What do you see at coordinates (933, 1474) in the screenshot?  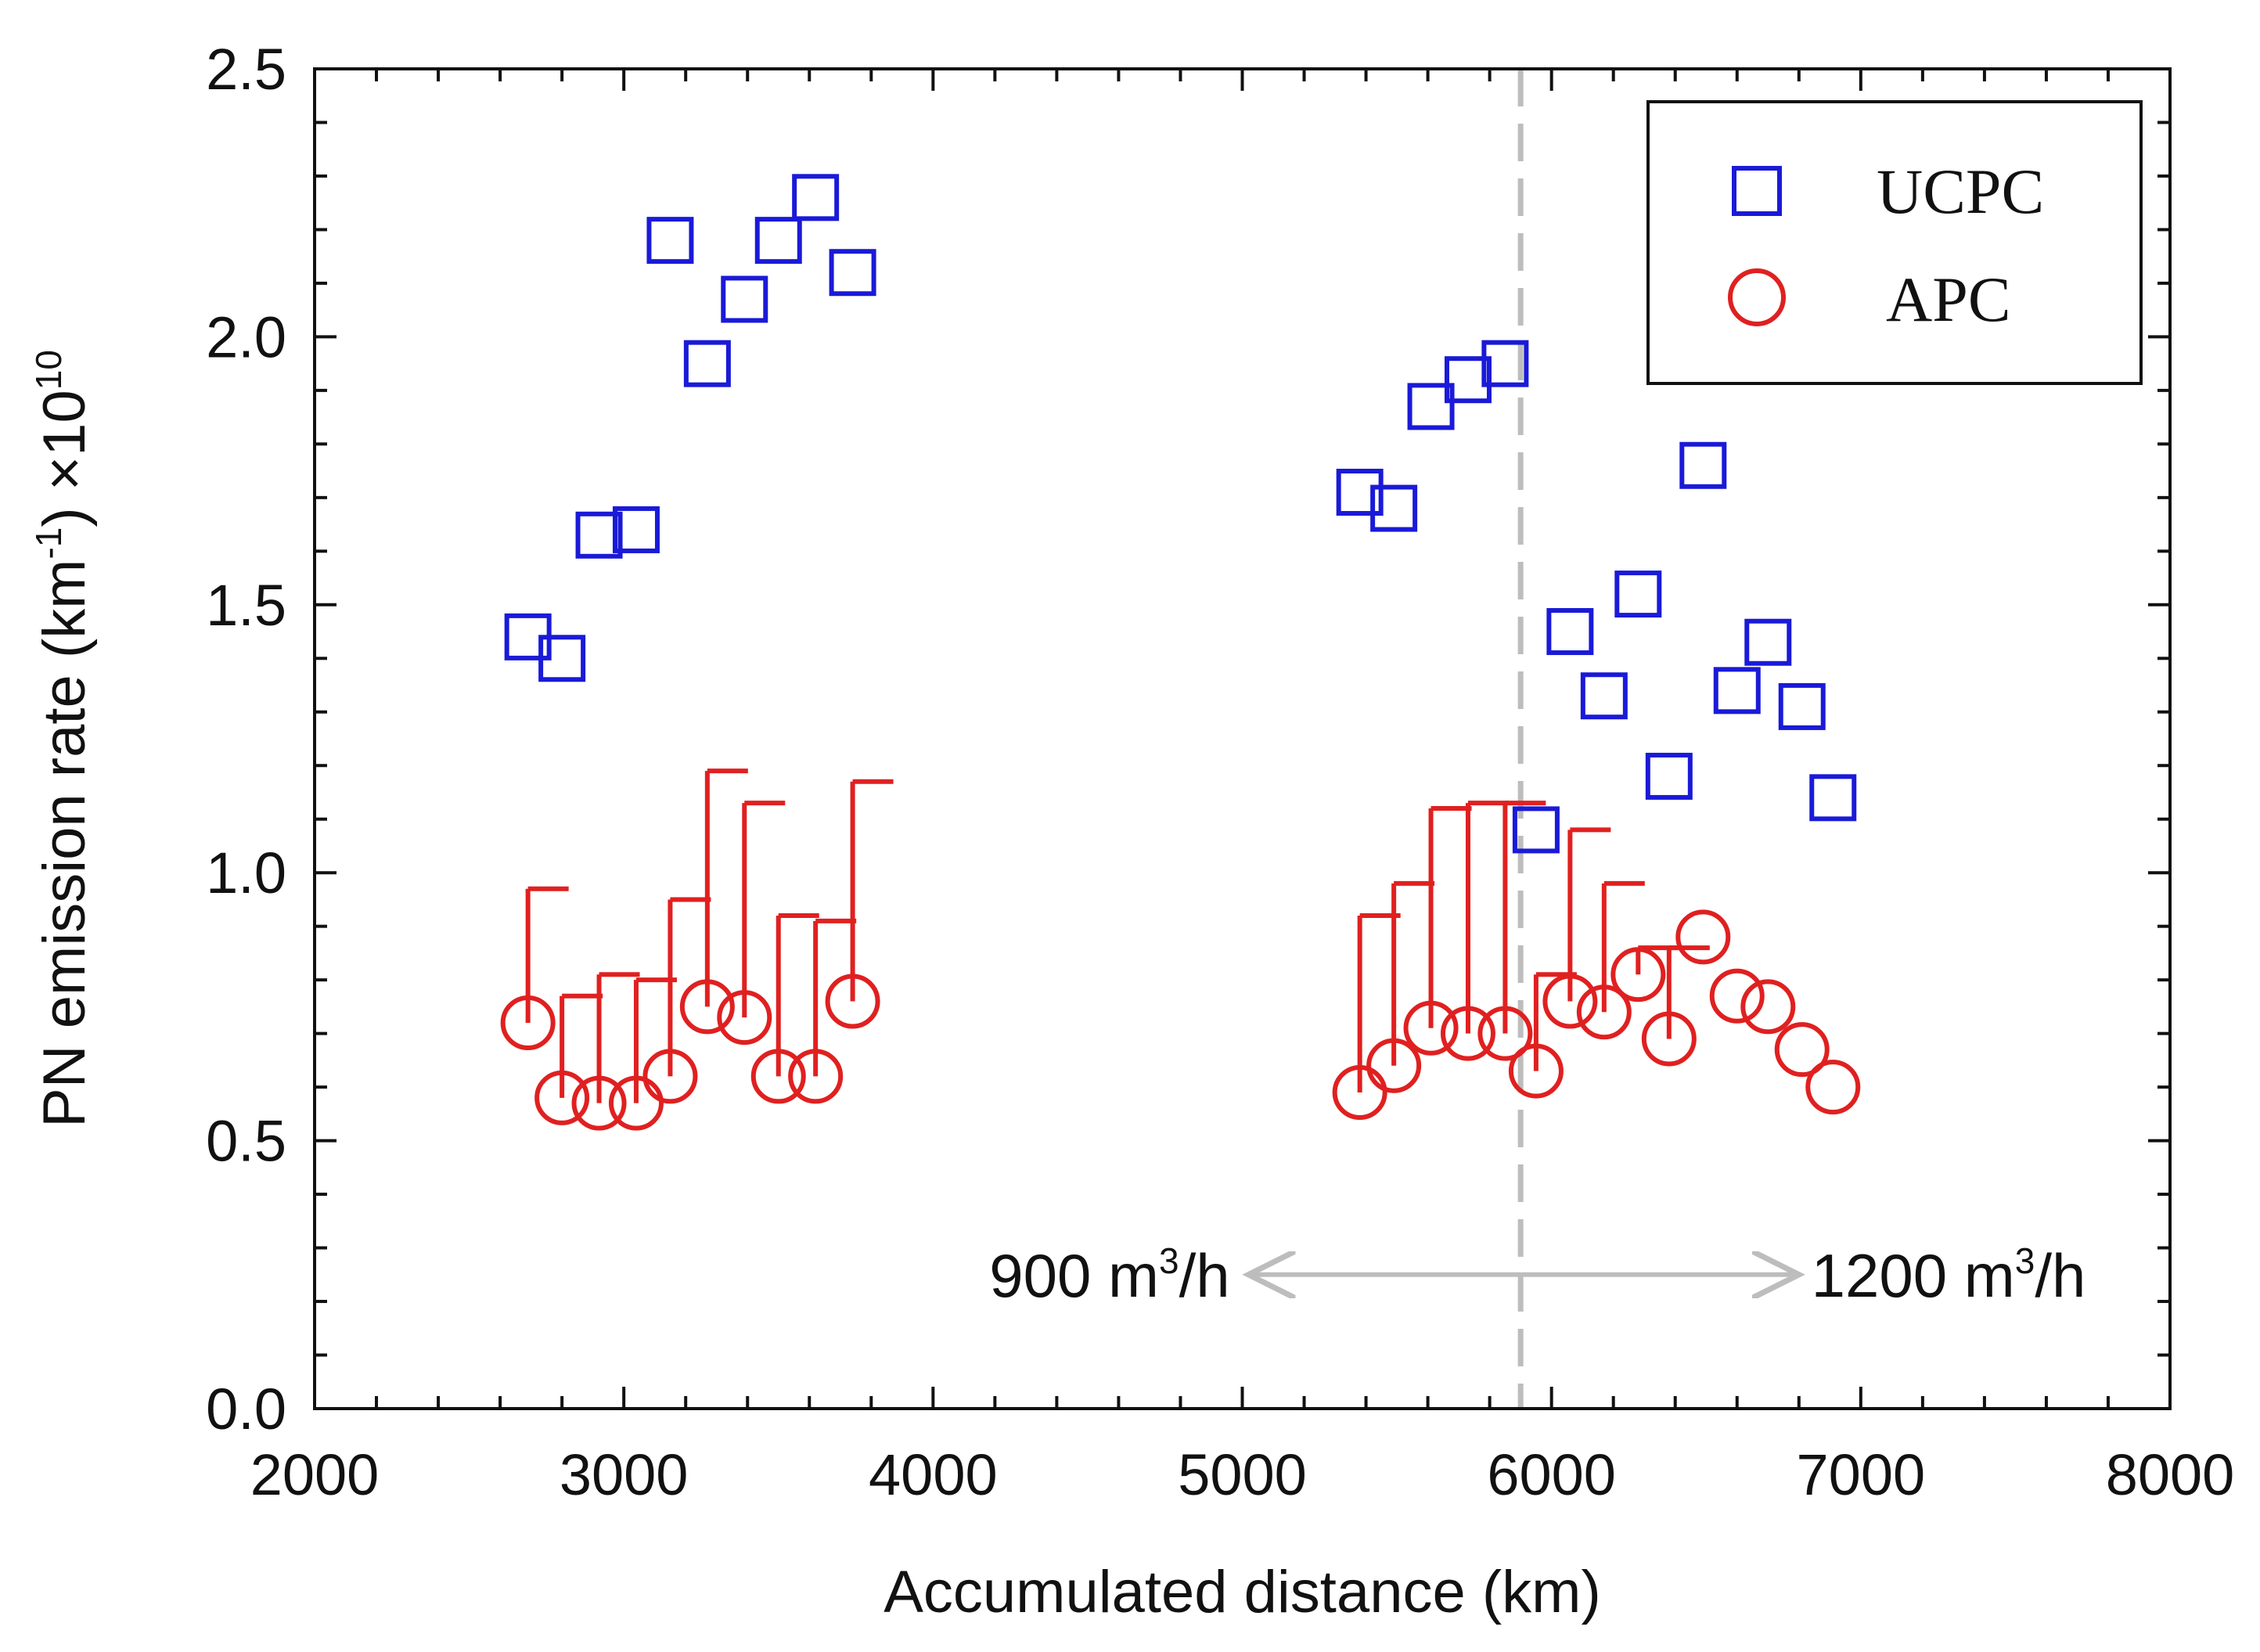 I see `x-tick-label: 4000` at bounding box center [933, 1474].